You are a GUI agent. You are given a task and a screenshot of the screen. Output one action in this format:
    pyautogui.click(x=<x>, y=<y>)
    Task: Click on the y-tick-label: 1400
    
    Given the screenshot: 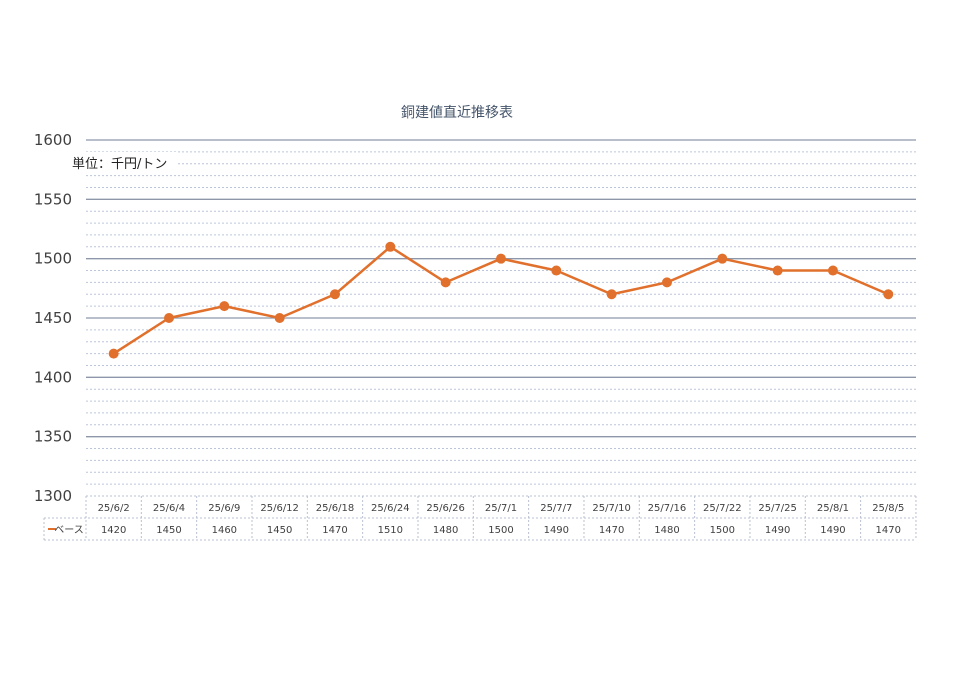 What is the action you would take?
    pyautogui.click(x=53, y=377)
    